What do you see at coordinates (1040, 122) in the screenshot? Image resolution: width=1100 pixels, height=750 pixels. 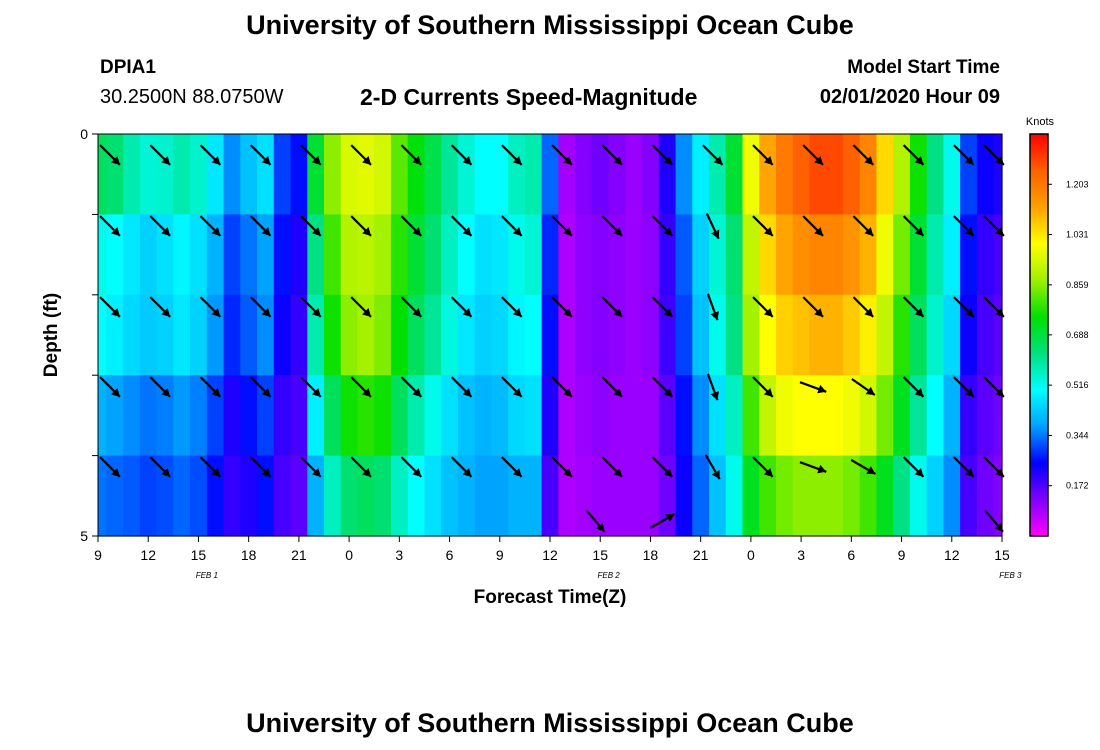 I see `colorbar-label: Knots` at bounding box center [1040, 122].